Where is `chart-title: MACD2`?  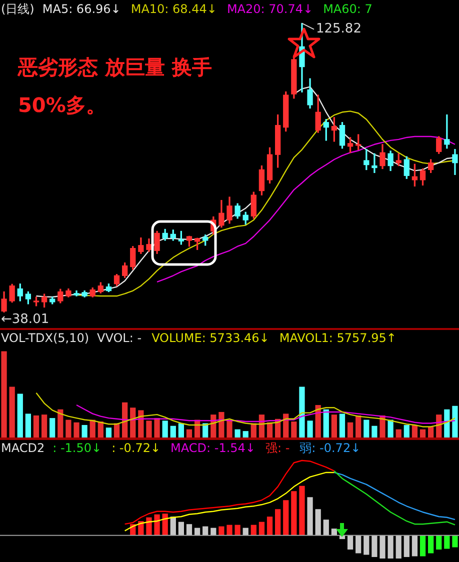 chart-title: MACD2 is located at coordinates (23, 448).